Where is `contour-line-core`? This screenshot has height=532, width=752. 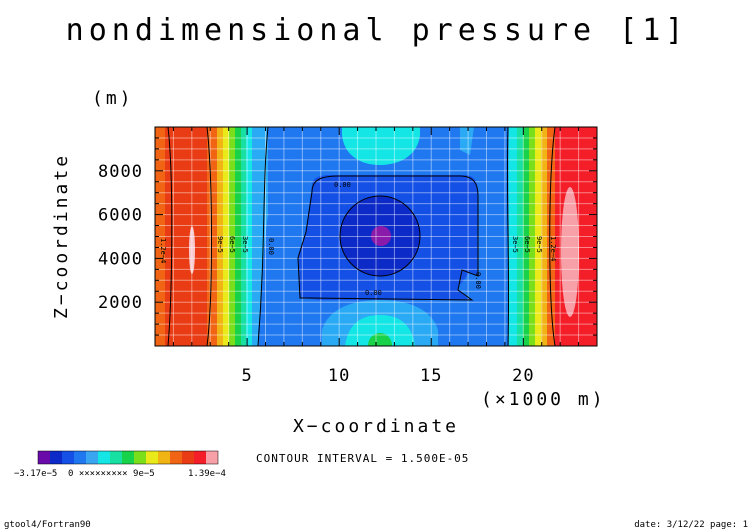 contour-line-core is located at coordinates (380, 236).